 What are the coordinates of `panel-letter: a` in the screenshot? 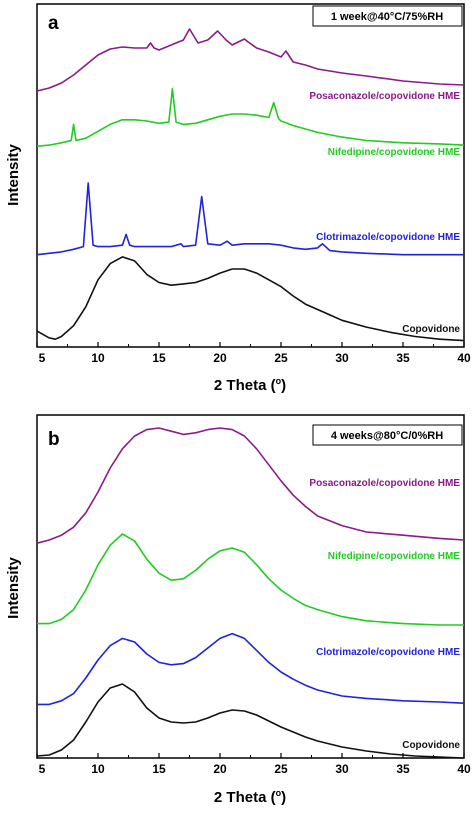 It's located at (53, 23).